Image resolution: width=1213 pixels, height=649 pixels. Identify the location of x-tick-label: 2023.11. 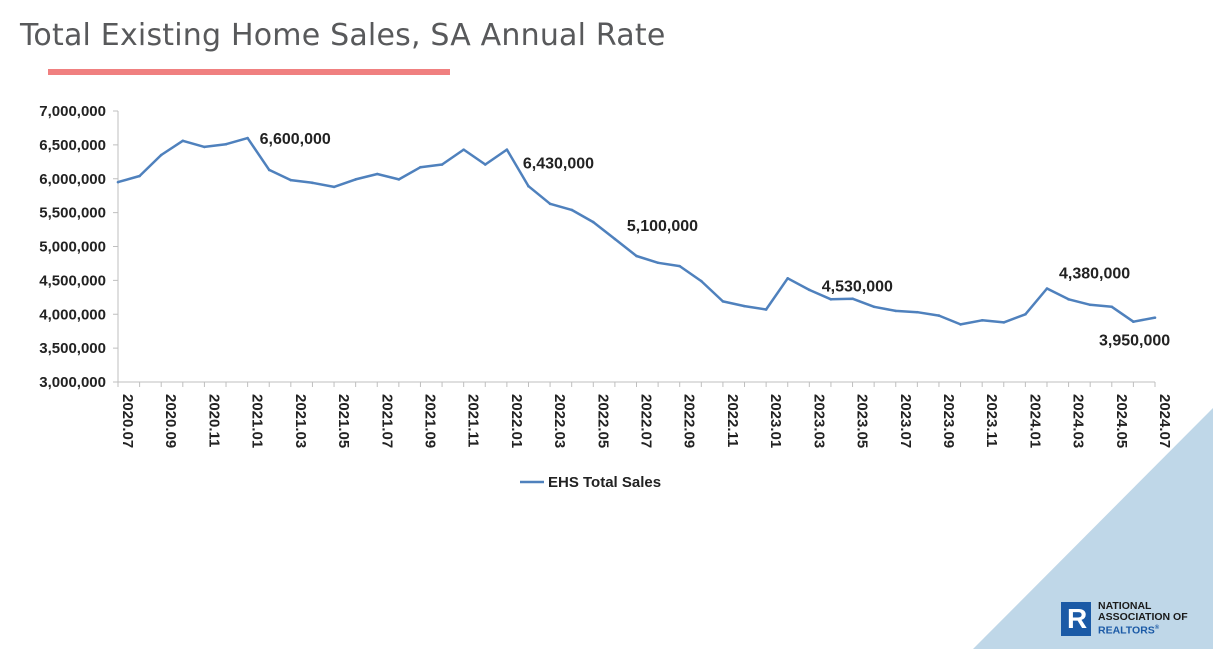
(991, 420).